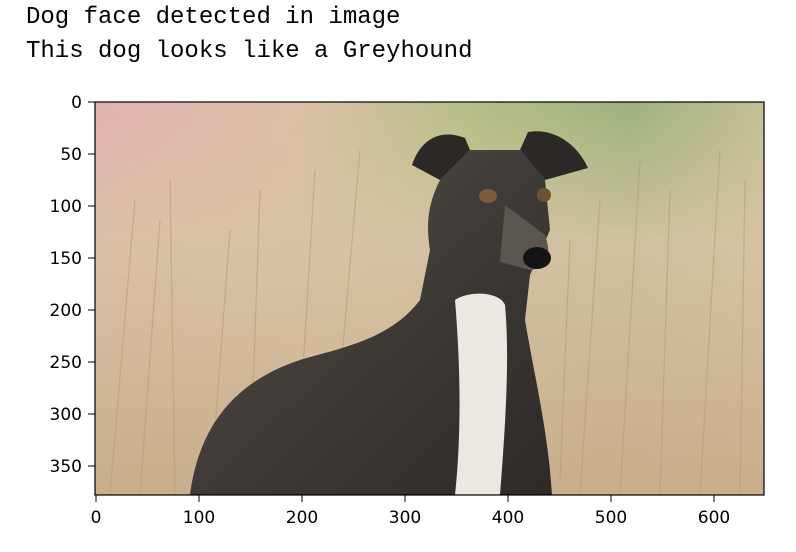 The width and height of the screenshot is (796, 552). I want to click on x-axis: 0 100 200 300 400 500 600, so click(410, 511).